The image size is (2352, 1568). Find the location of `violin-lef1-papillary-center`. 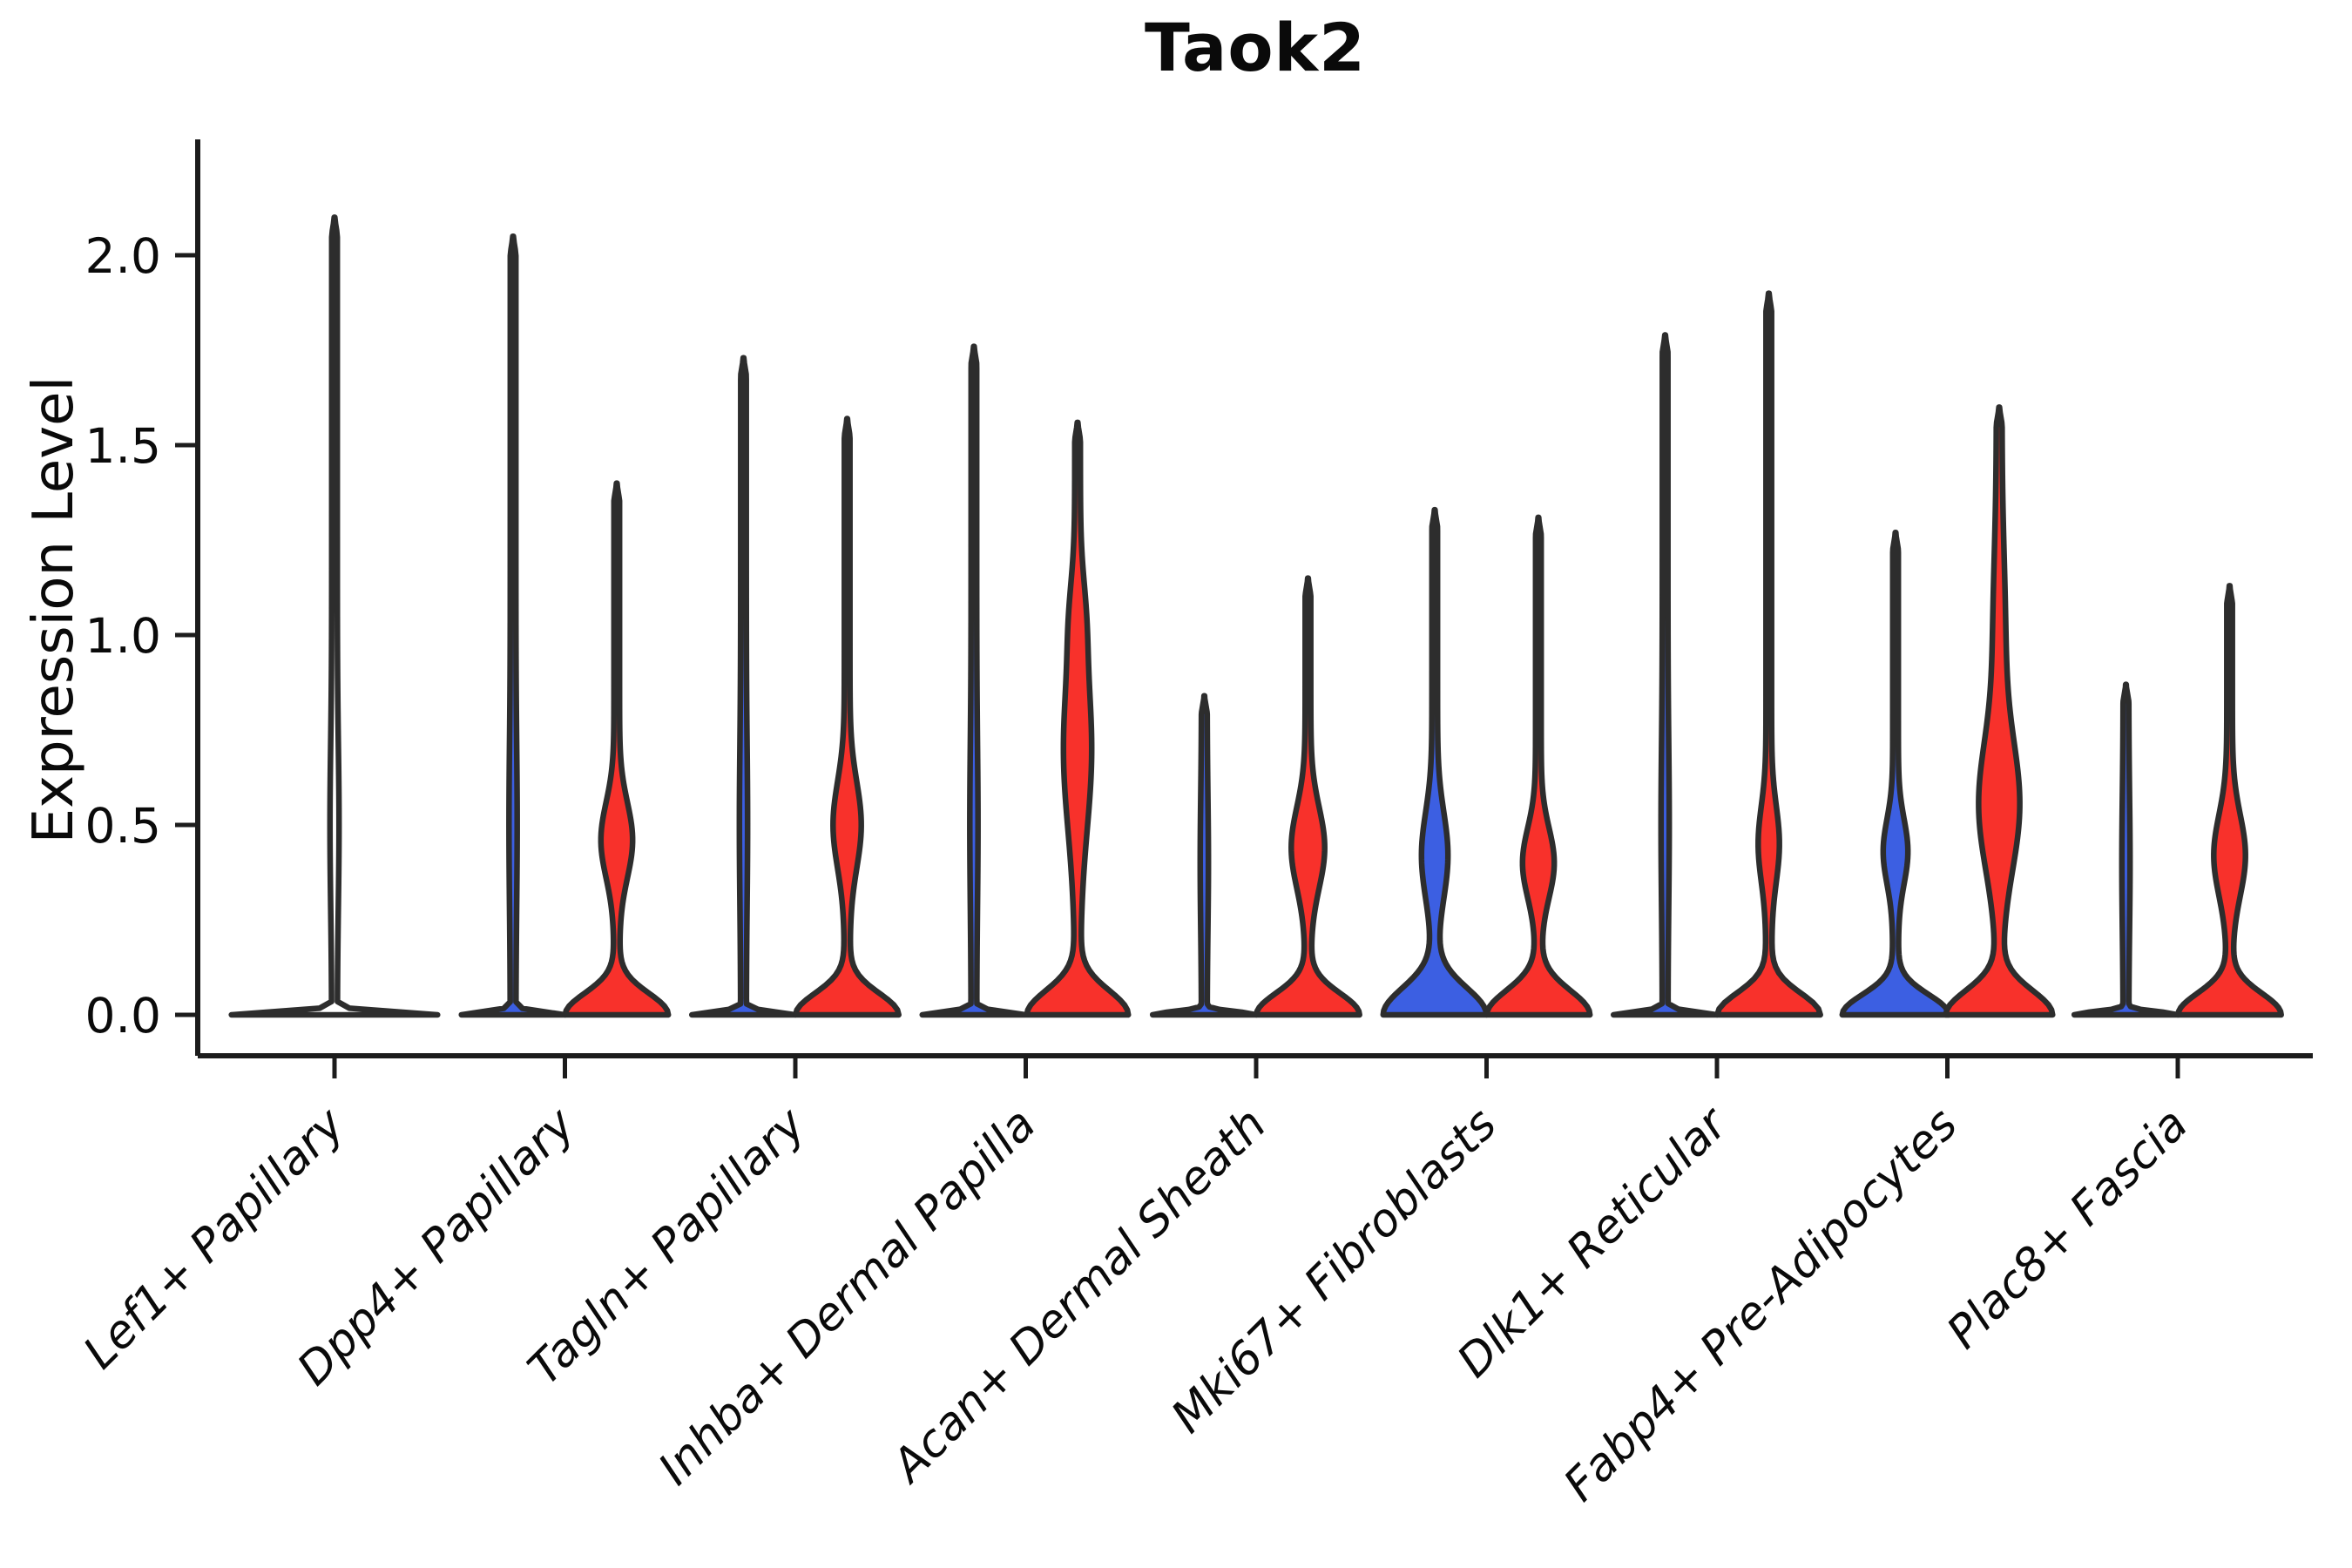

violin-lef1-papillary-center is located at coordinates (334, 616).